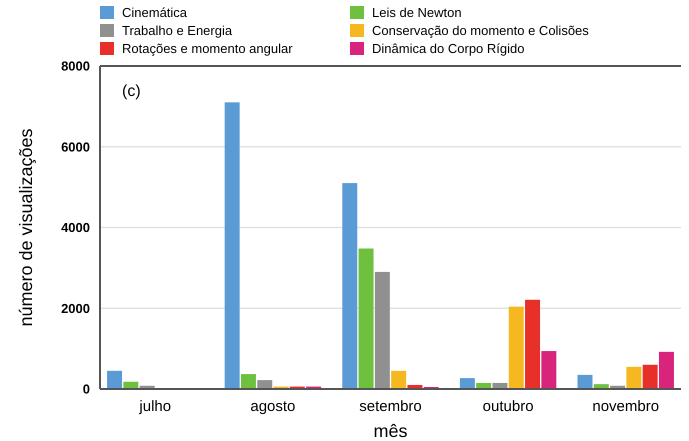 Image resolution: width=689 pixels, height=441 pixels. I want to click on y-tick-label: 4000, so click(75, 228).